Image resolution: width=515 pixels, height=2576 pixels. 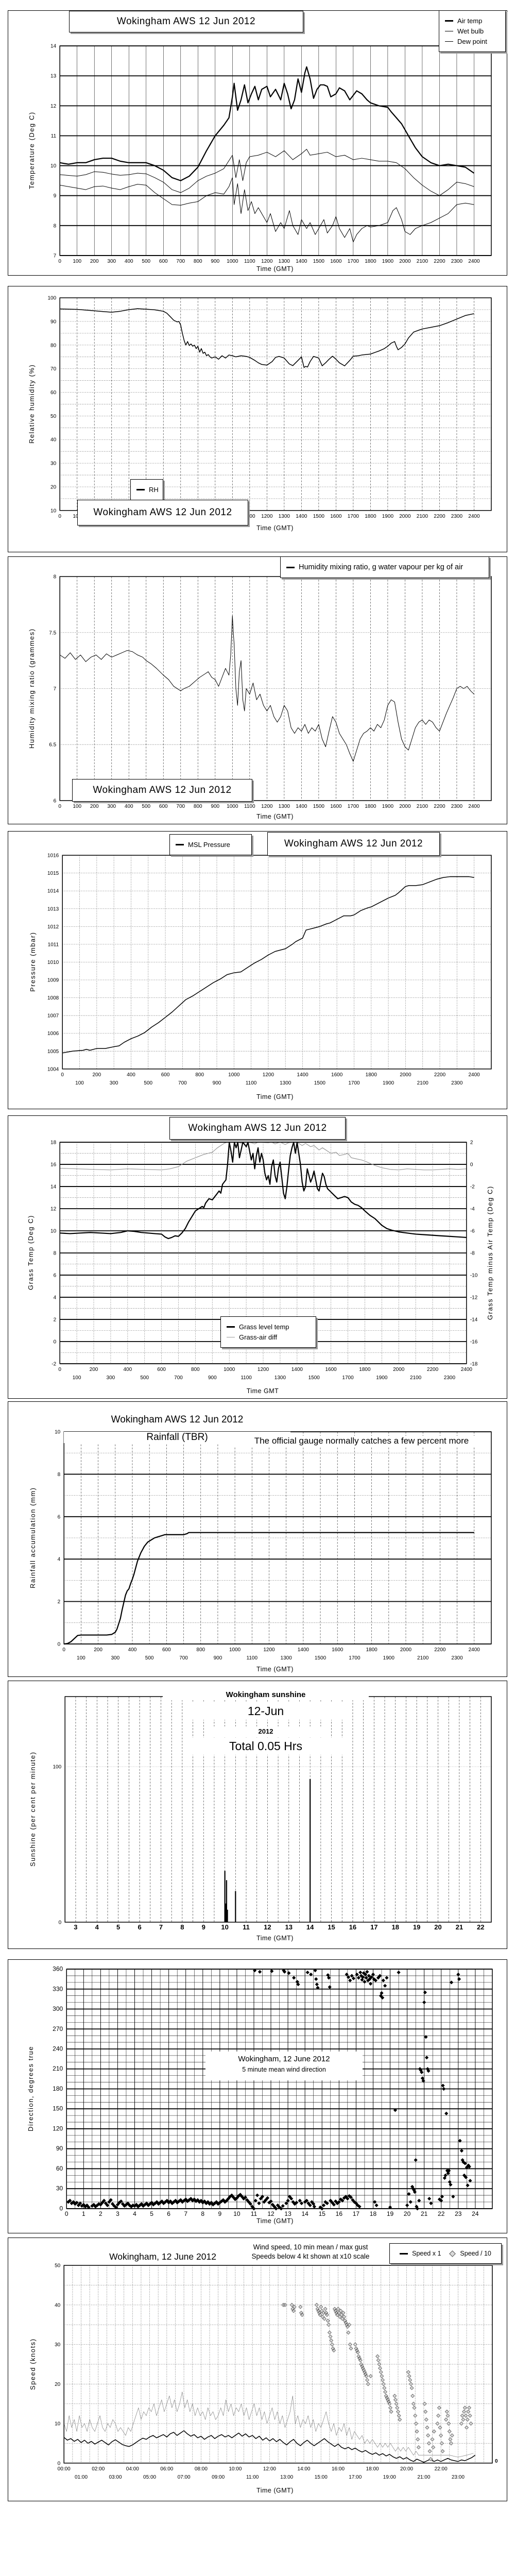 I want to click on legend: Grass level temp Grass-air diff, so click(x=268, y=1332).